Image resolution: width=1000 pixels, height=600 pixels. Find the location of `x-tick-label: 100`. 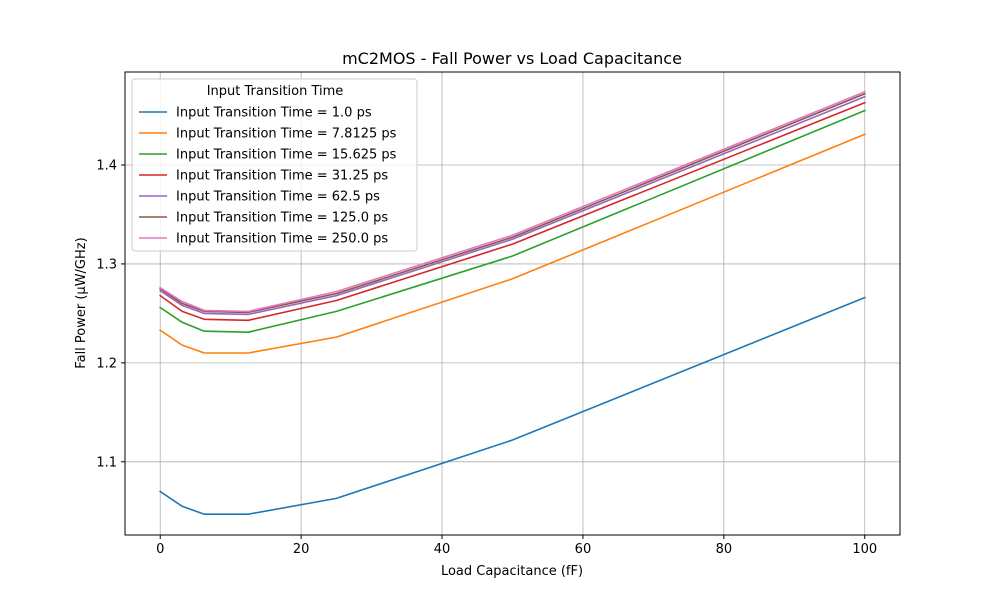

x-tick-label: 100 is located at coordinates (864, 549).